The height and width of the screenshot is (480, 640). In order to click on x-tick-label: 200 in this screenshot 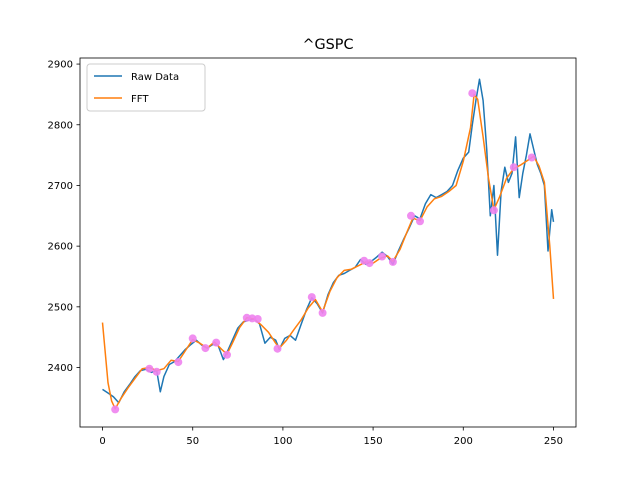, I will do `click(463, 441)`.